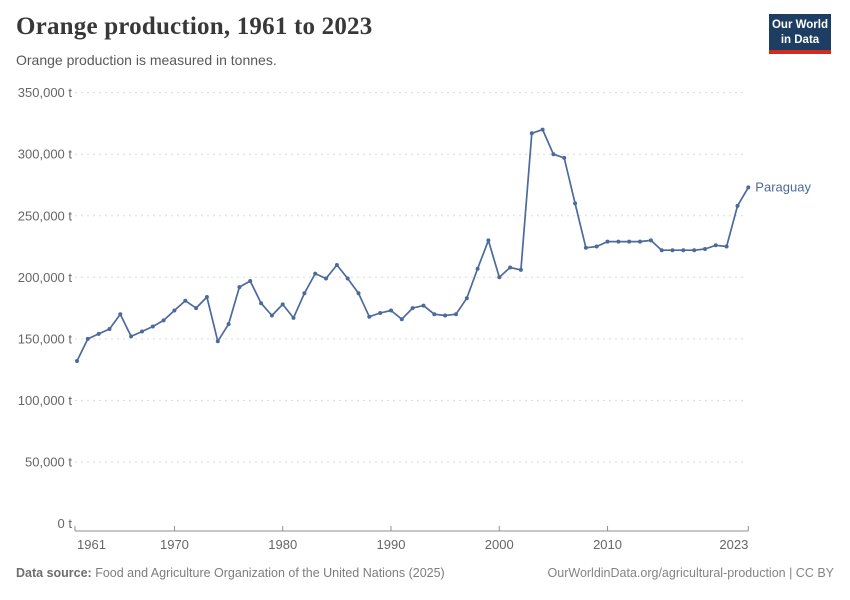  Describe the element at coordinates (54, 573) in the screenshot. I see `data-source-label: Data source:` at that location.